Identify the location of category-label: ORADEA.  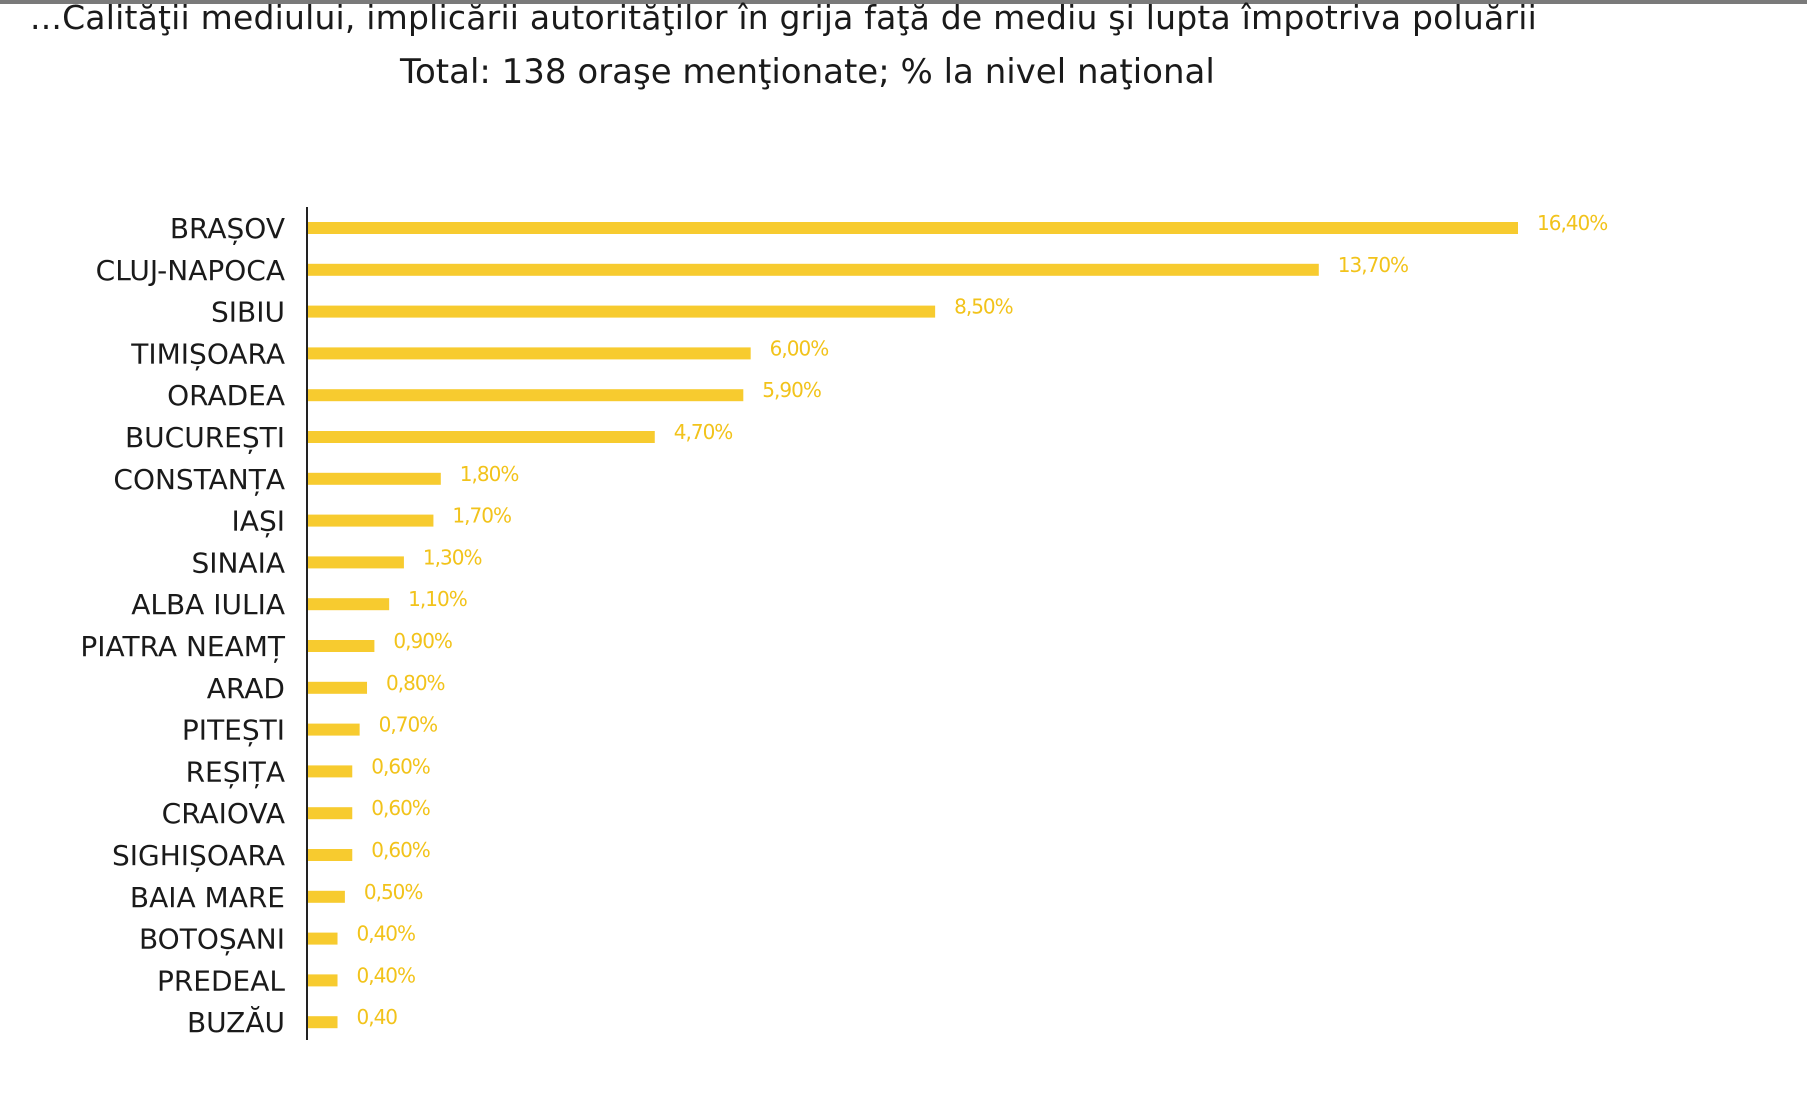
(226, 395).